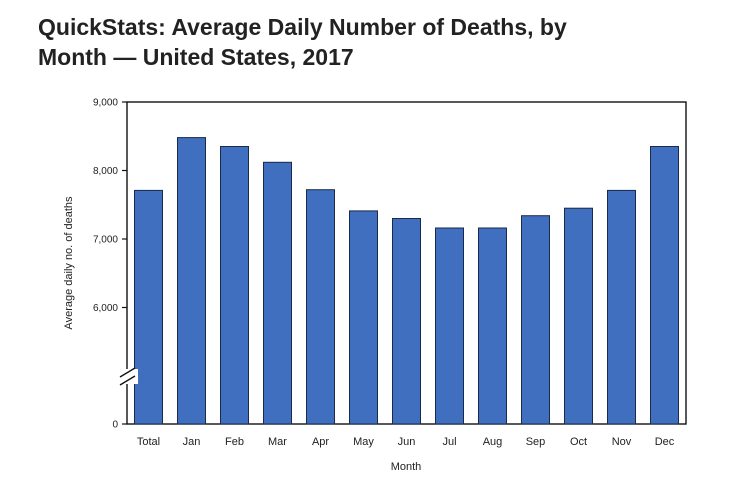 This screenshot has width=732, height=494. Describe the element at coordinates (234, 442) in the screenshot. I see `x-tick-label: Feb` at that location.